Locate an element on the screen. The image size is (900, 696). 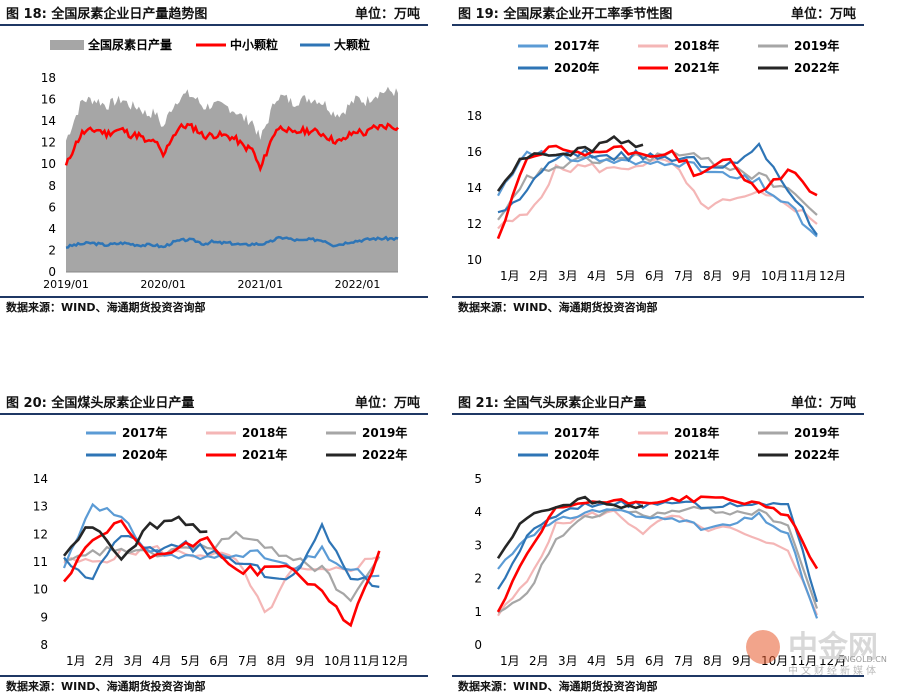
y-tick-label: 3 is located at coordinates (478, 545).